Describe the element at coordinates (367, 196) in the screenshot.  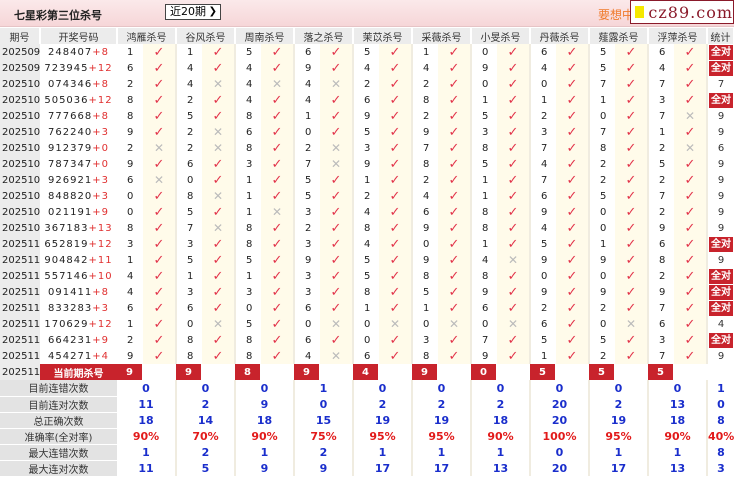
I see `table-row: 2025107848820+30✓8✕1✓5✓2✓4✓1✓6✓5✓7✓9` at that location.